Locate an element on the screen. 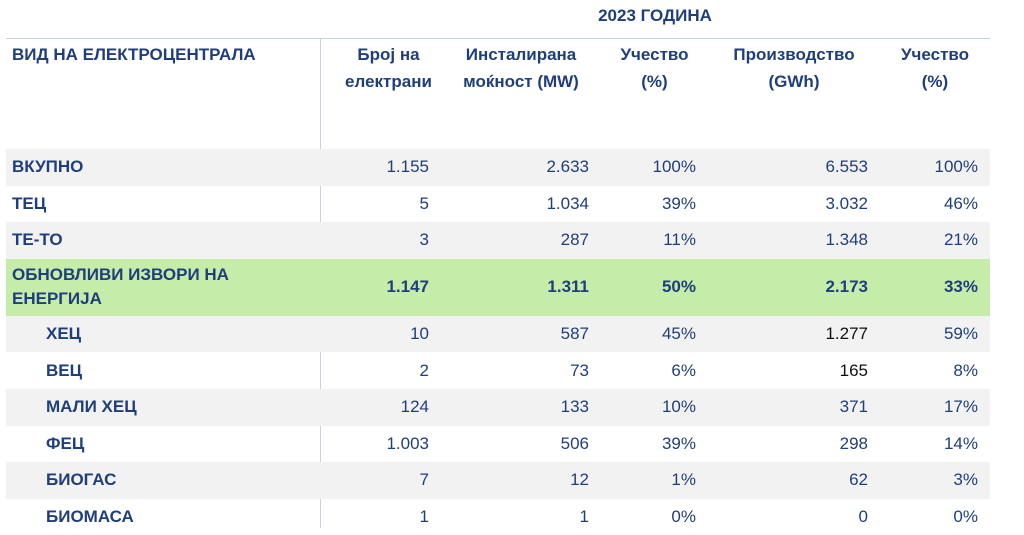 The height and width of the screenshot is (535, 1024). row-label: ТЕ-ТО is located at coordinates (37, 240).